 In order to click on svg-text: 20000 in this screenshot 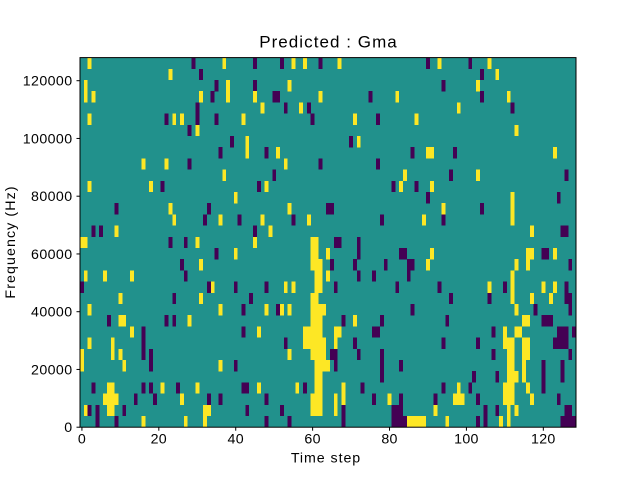, I will do `click(51, 370)`.